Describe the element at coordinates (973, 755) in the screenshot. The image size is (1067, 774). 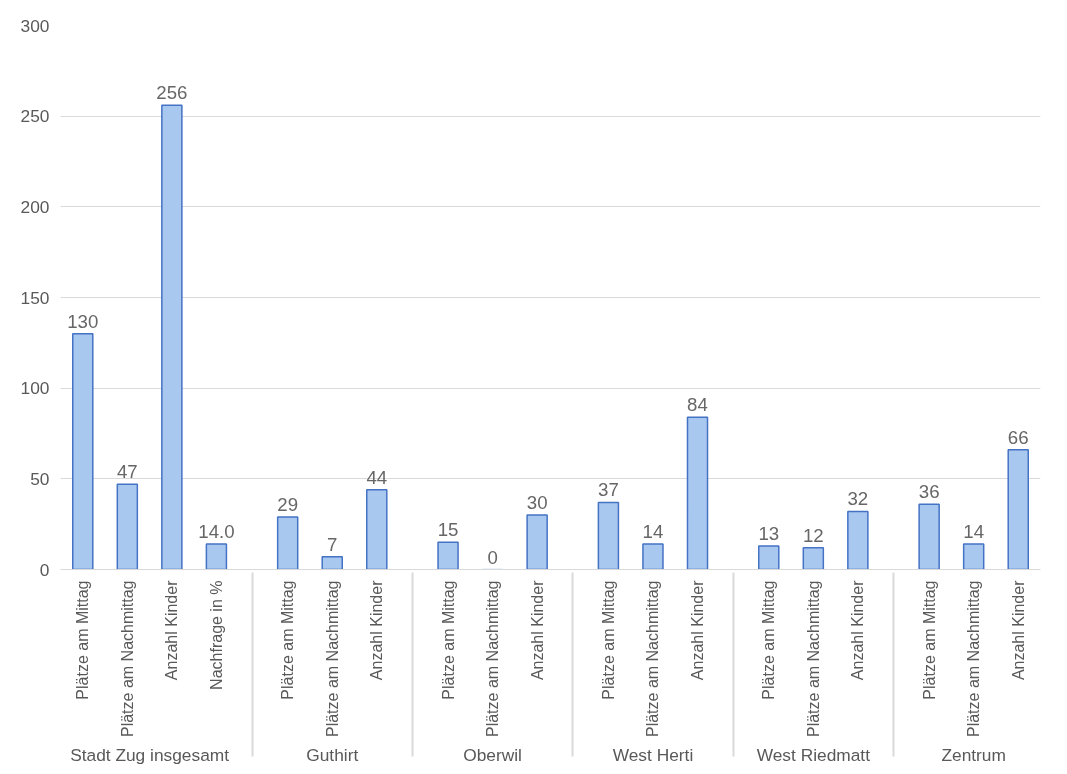
I see `text: Zentrum` at that location.